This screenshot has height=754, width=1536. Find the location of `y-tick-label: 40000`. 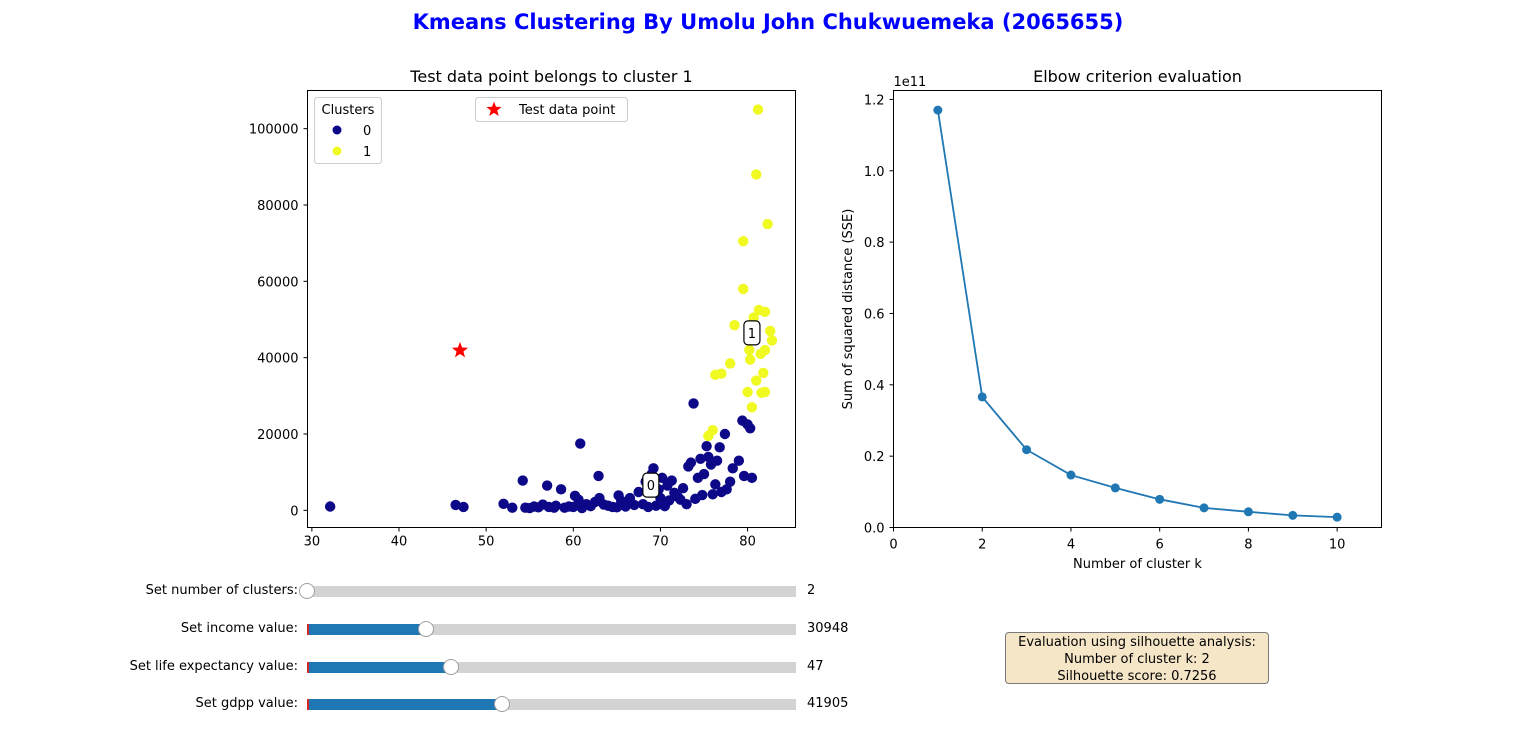

y-tick-label: 40000 is located at coordinates (277, 359).